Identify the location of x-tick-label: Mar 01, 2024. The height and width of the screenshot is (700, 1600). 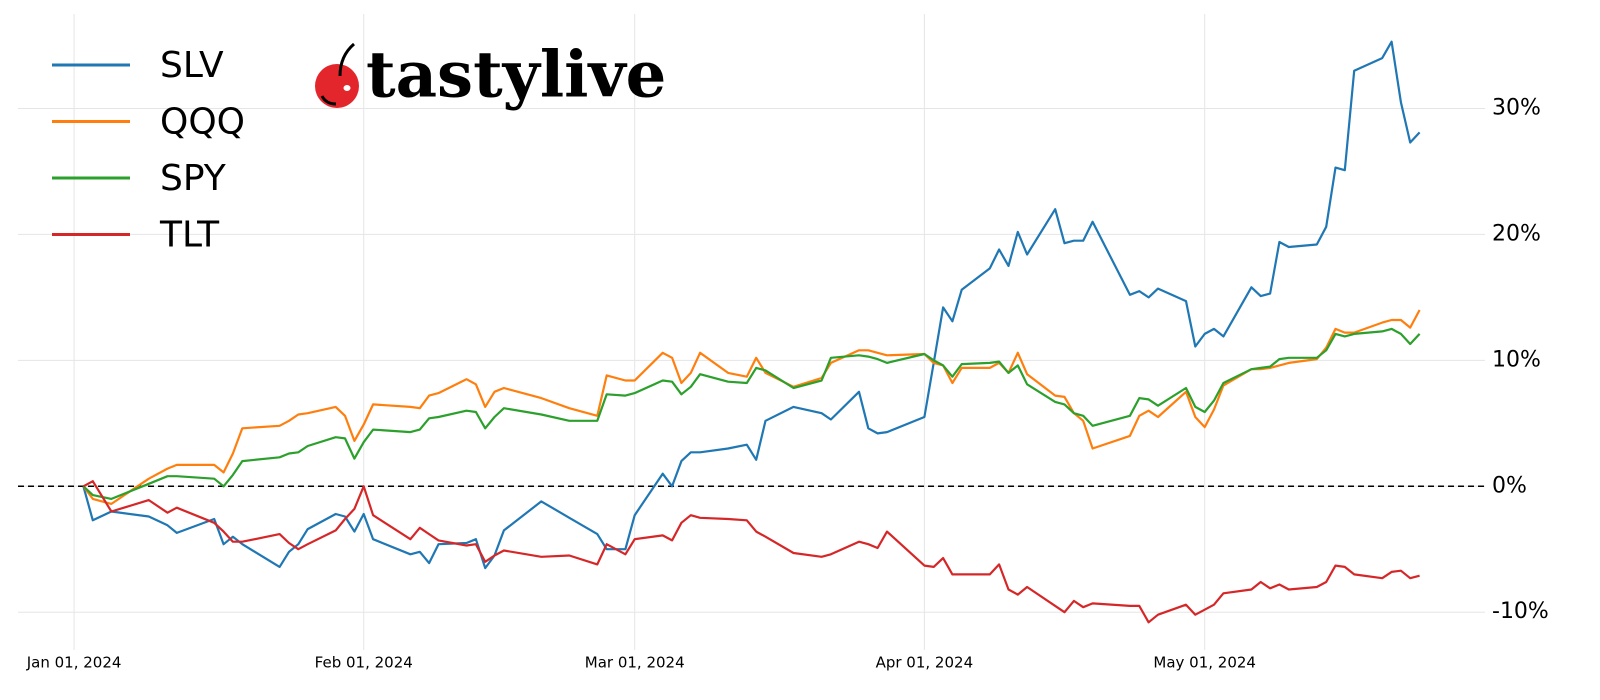
(635, 663).